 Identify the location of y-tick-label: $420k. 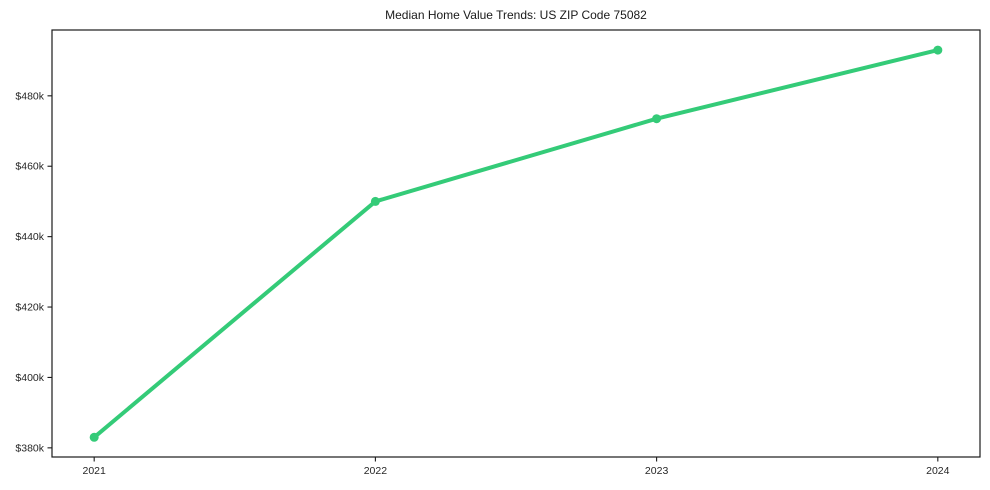
(29, 308).